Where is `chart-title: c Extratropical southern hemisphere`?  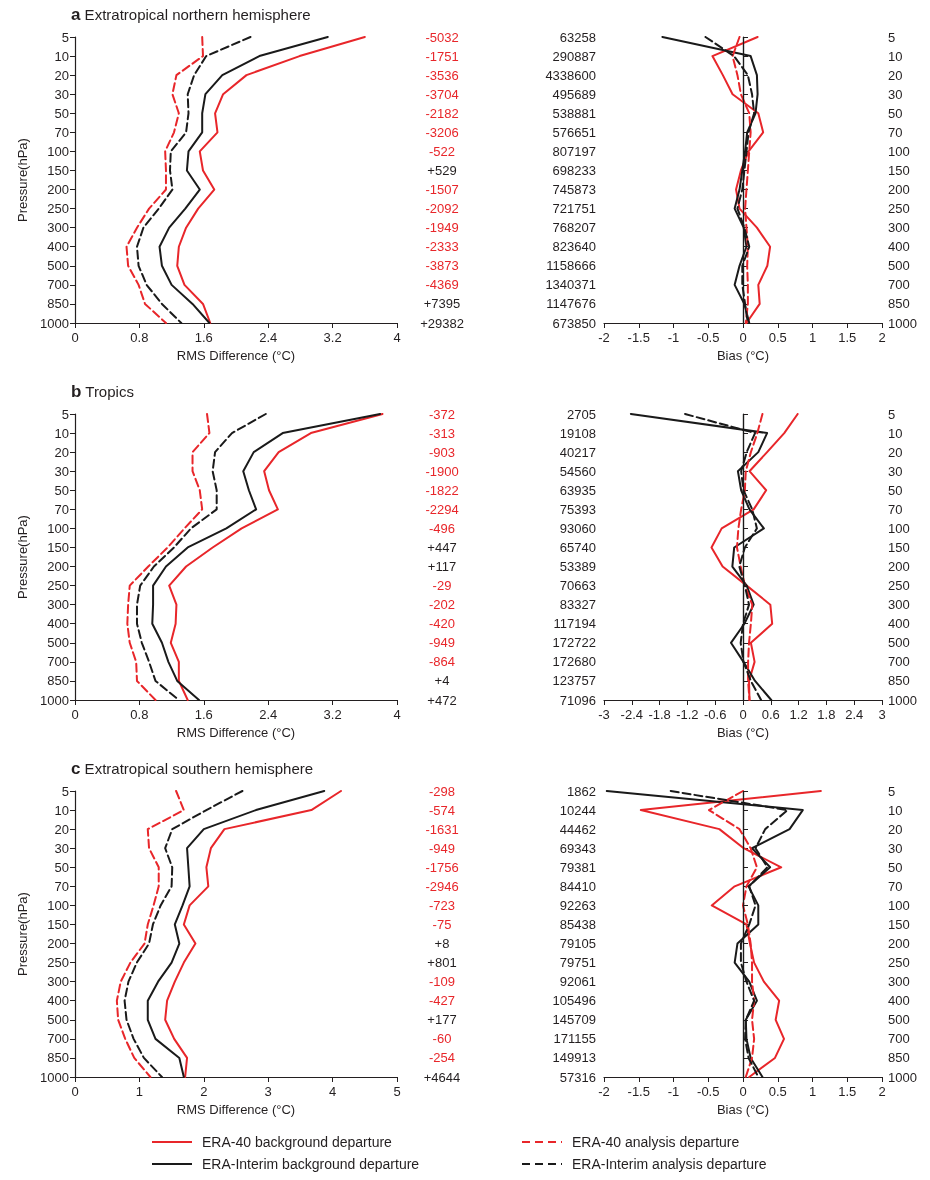
chart-title: c Extratropical southern hemisphere is located at coordinates (192, 768).